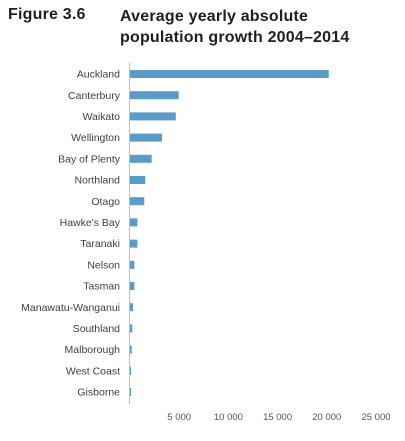 The width and height of the screenshot is (405, 441). Describe the element at coordinates (131, 307) in the screenshot. I see `bar-manawatu-wanganui` at that location.